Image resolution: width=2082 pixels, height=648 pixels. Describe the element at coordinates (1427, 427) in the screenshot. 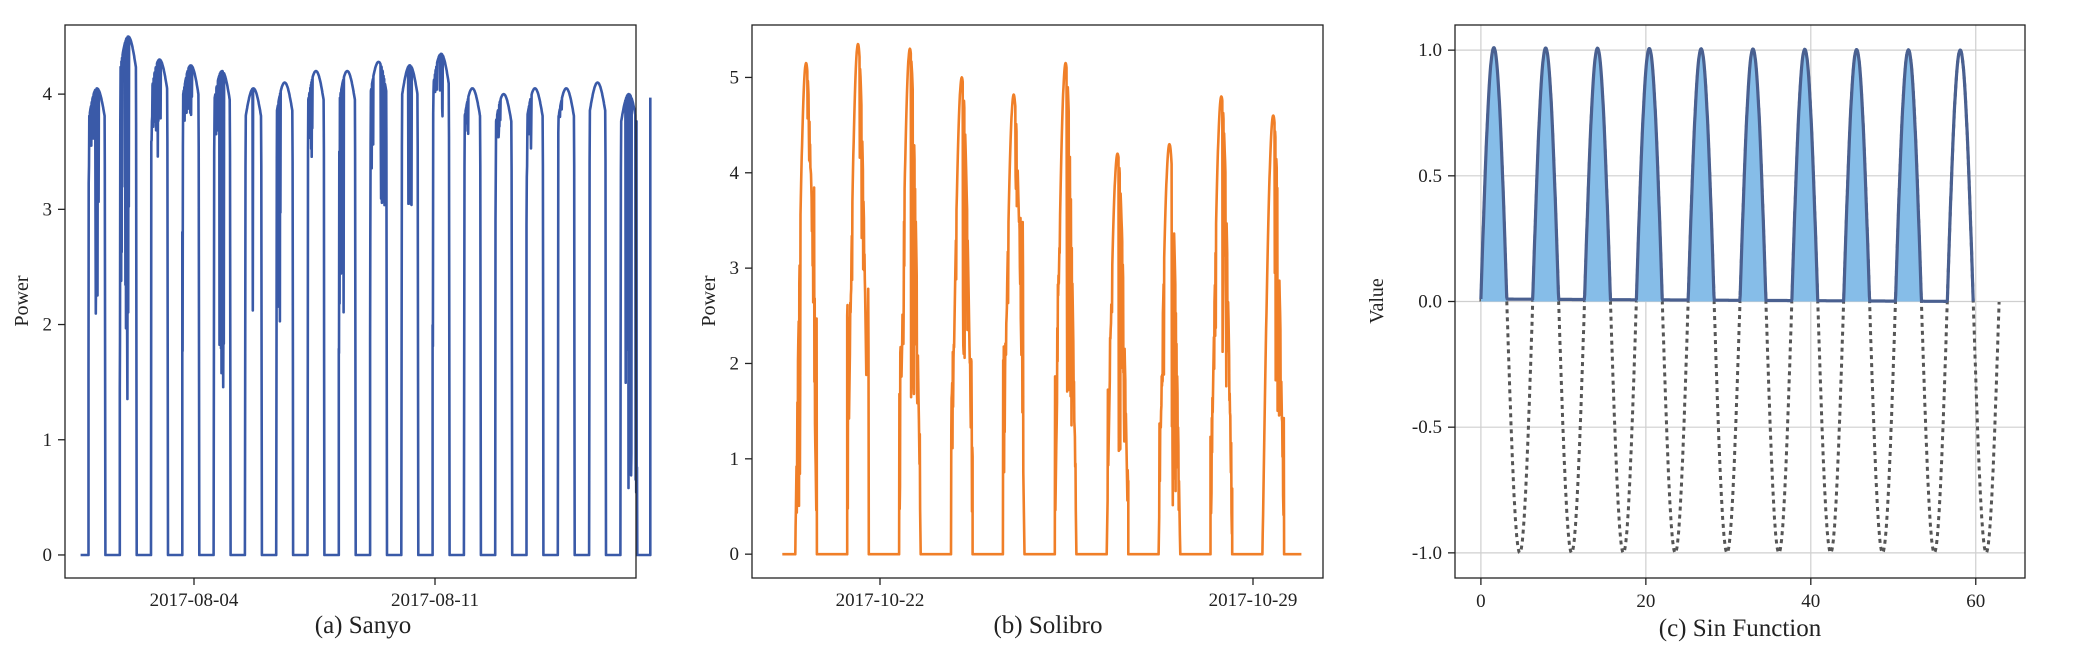

I see `y-tick-label: -0.5` at that location.